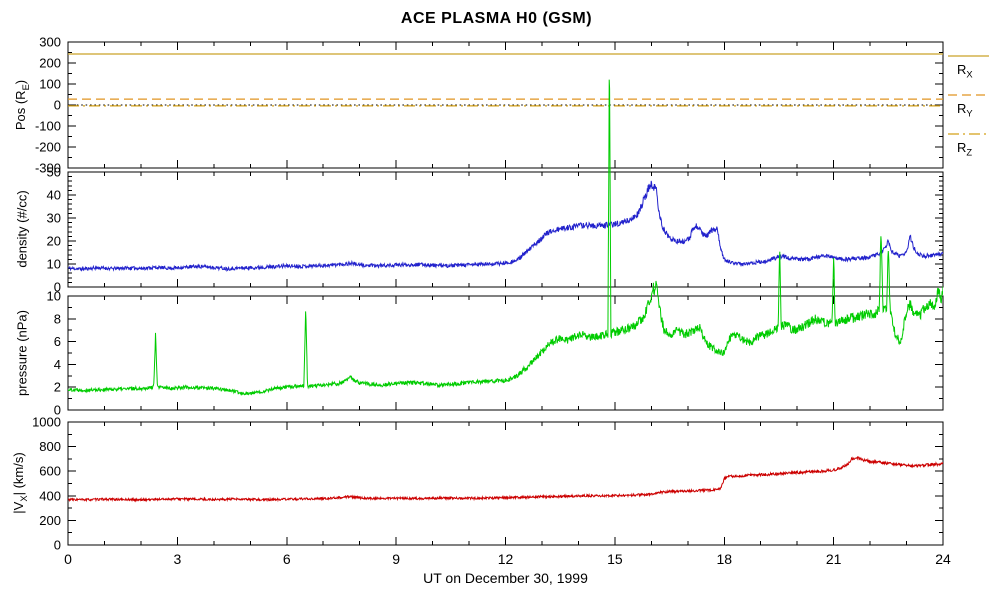 This screenshot has width=993, height=600. I want to click on legend-rx-sub: X, so click(969, 74).